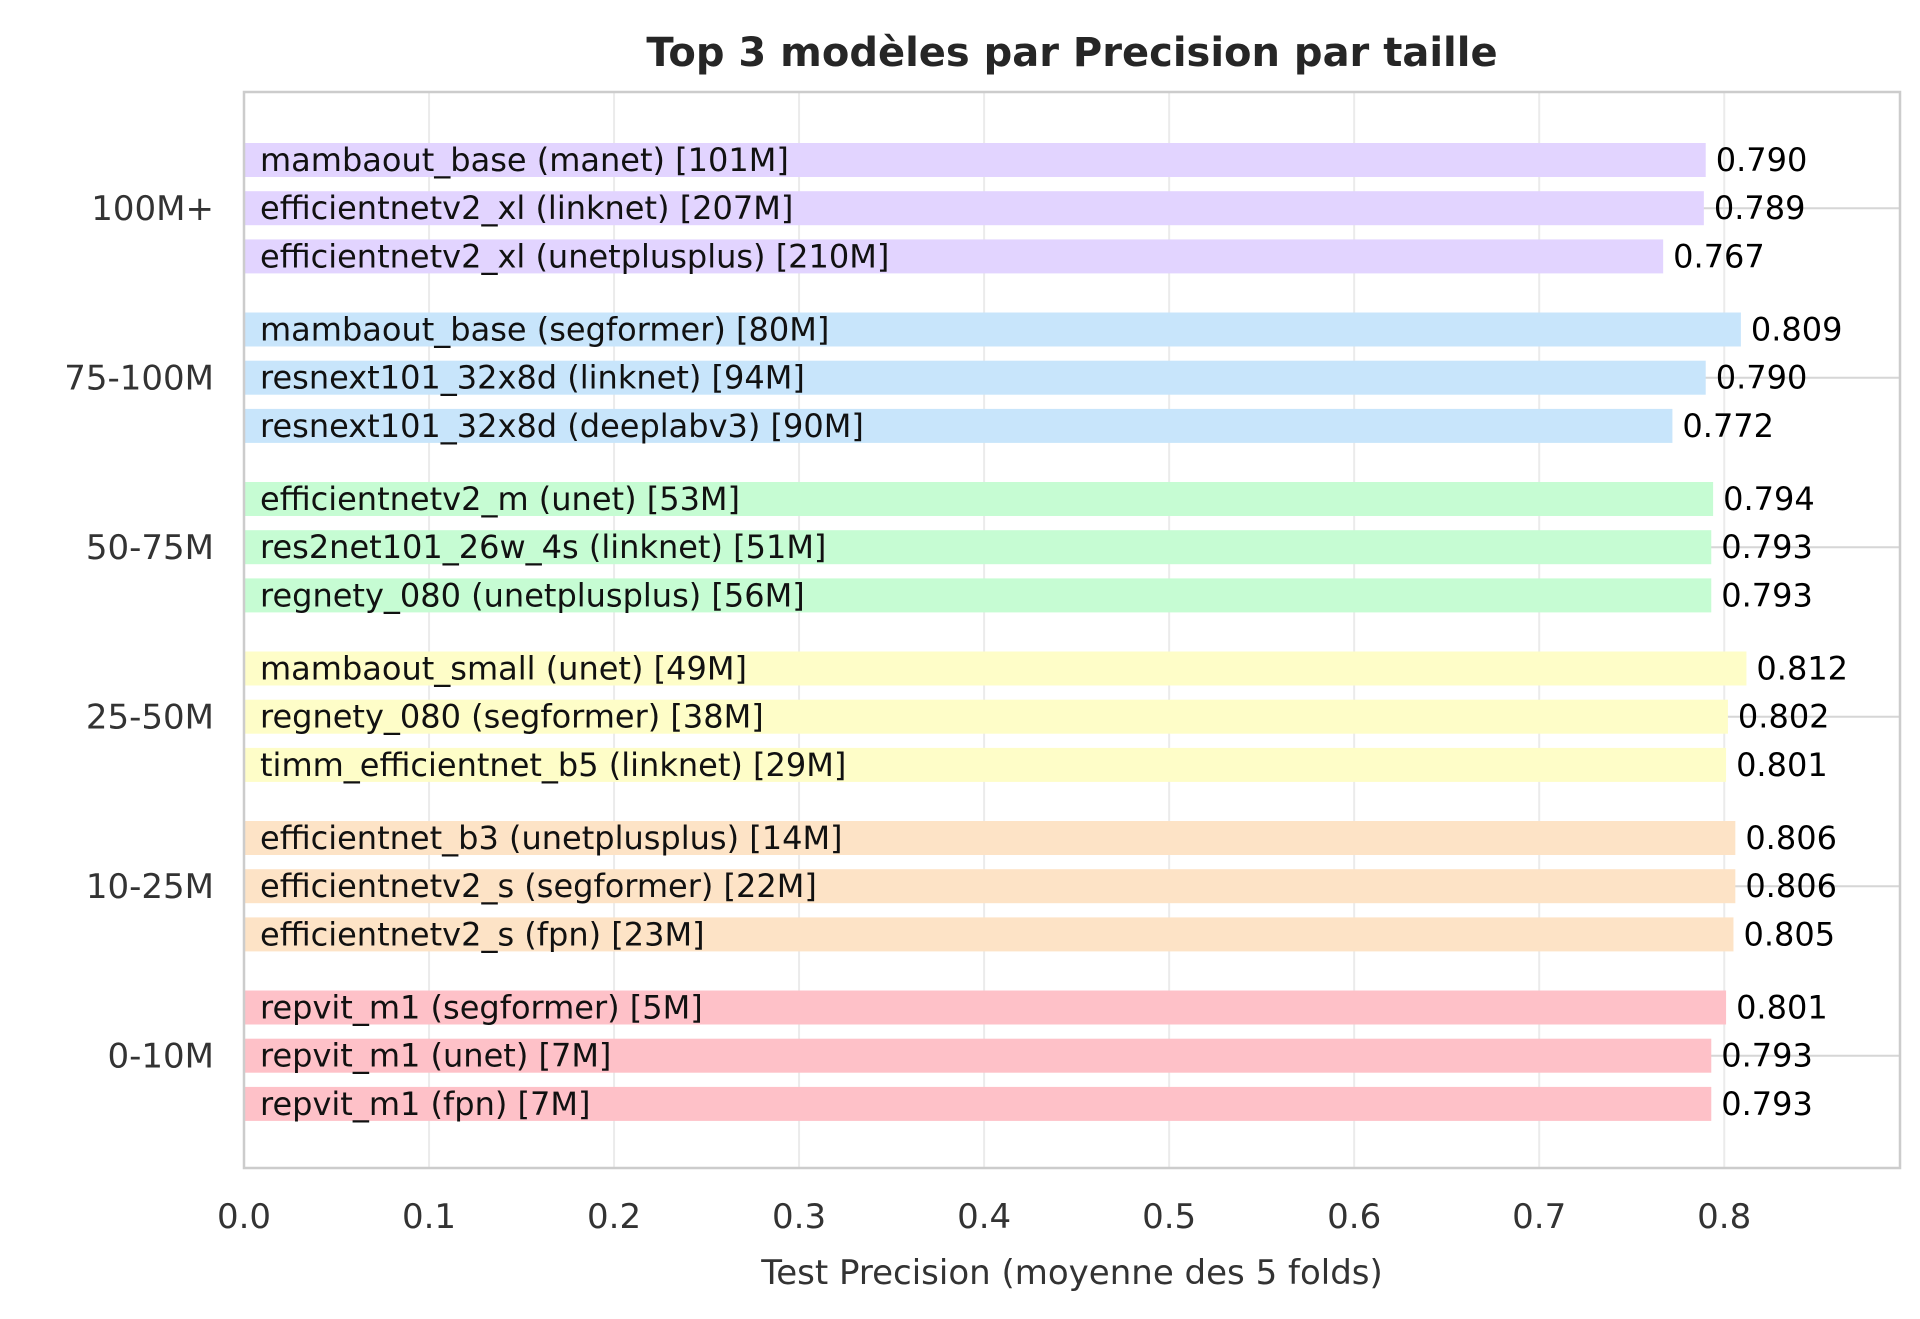  What do you see at coordinates (1539, 1217) in the screenshot?
I see `x-tick-label: 0.7` at bounding box center [1539, 1217].